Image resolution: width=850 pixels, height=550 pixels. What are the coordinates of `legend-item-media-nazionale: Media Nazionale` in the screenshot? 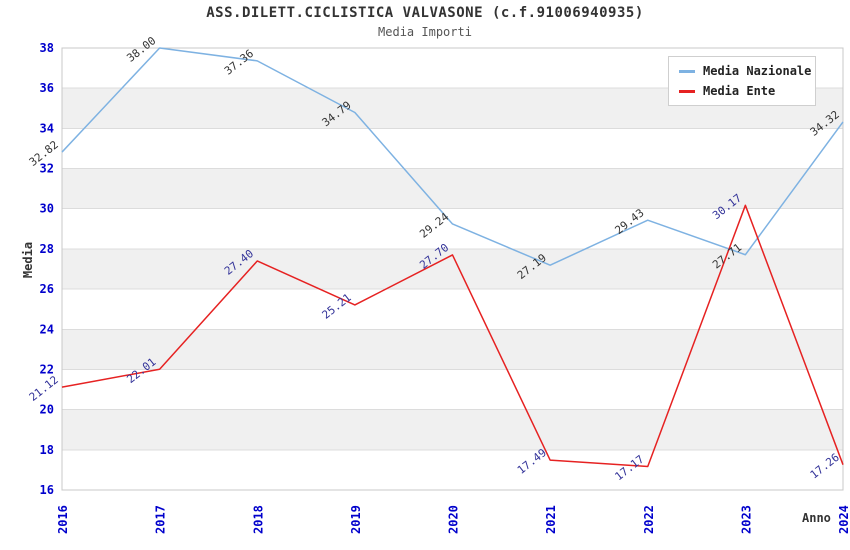 It's located at (745, 71).